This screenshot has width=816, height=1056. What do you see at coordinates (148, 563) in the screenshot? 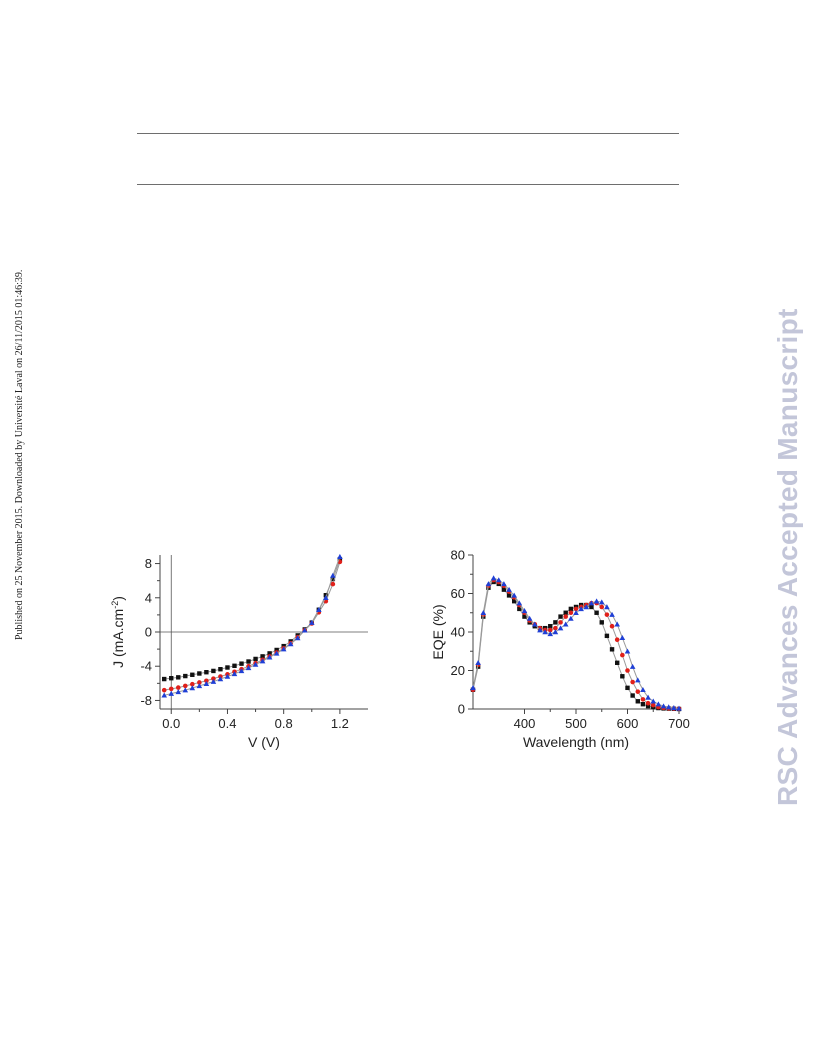
I see `y-tick-label: 8` at bounding box center [148, 563].